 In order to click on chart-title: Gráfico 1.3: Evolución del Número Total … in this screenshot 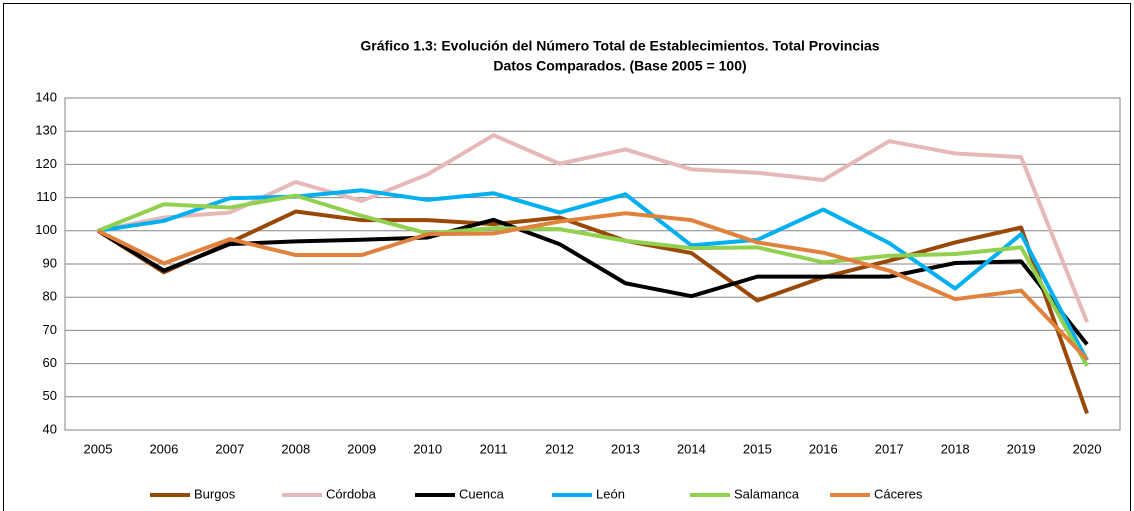, I will do `click(619, 46)`.